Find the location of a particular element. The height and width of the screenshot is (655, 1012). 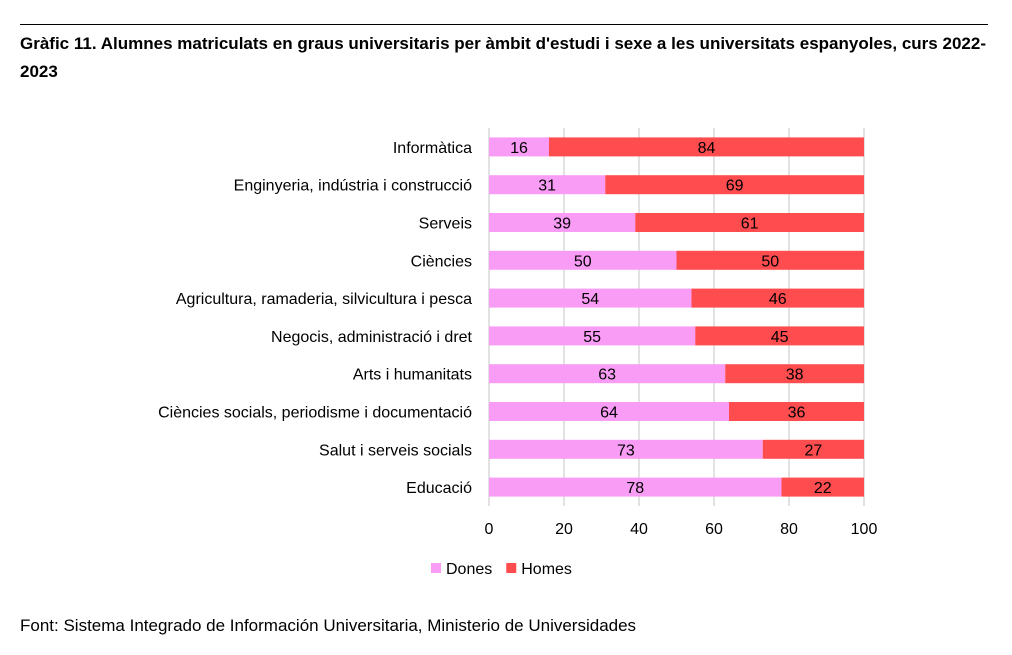

data-label: 45 is located at coordinates (780, 337).